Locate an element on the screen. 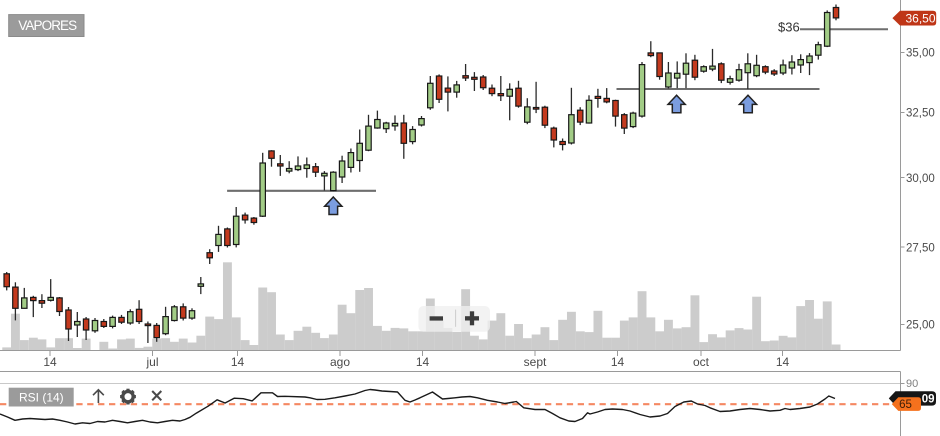 Image resolution: width=940 pixels, height=436 pixels. svg-text: VAPORES is located at coordinates (47, 25).